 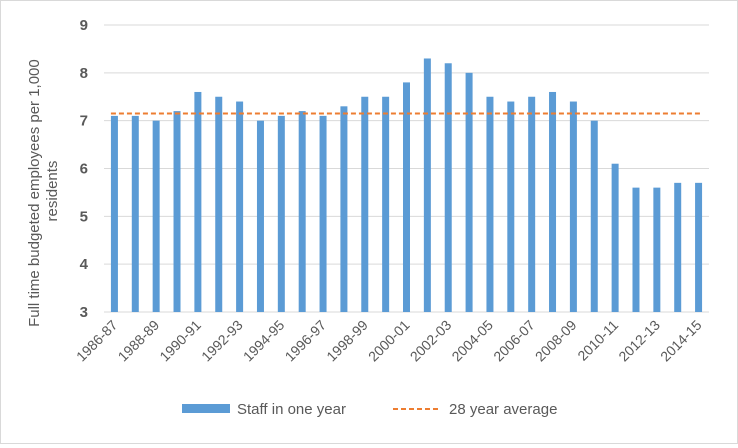 I want to click on x-tick-label: 1990-91, so click(x=180, y=341).